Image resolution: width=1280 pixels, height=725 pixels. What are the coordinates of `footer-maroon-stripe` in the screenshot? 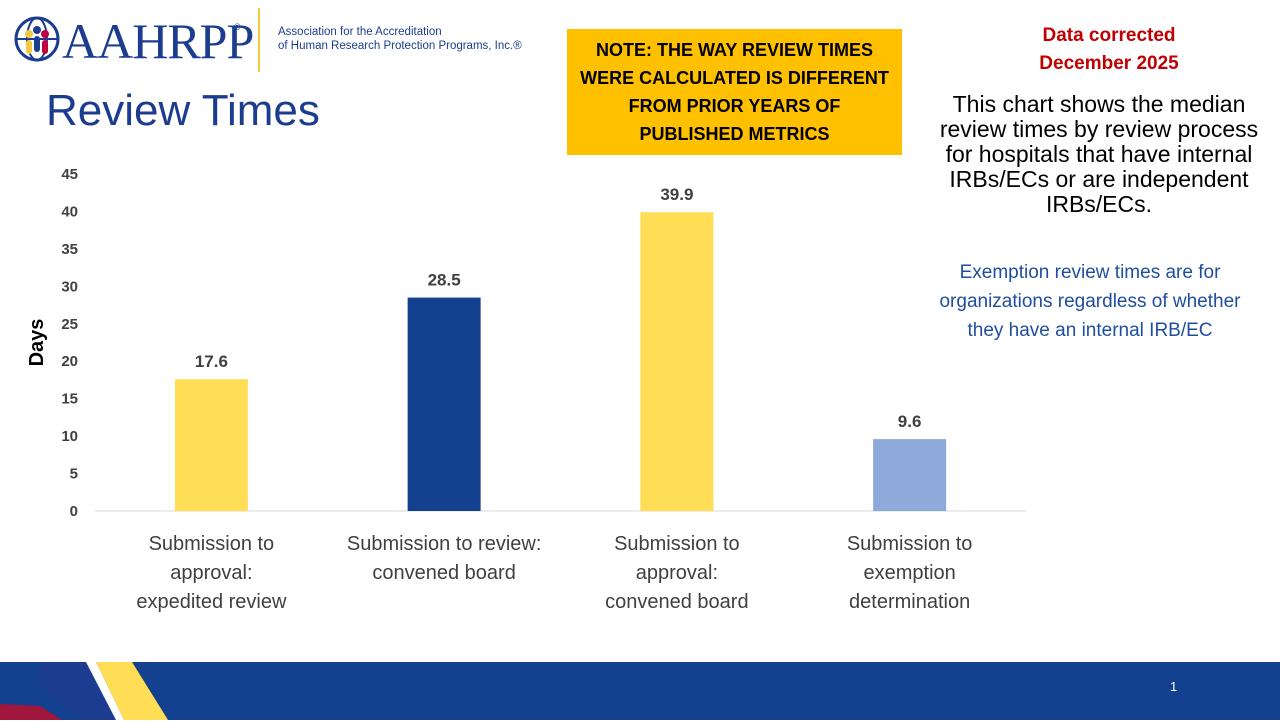 It's located at (31, 712).